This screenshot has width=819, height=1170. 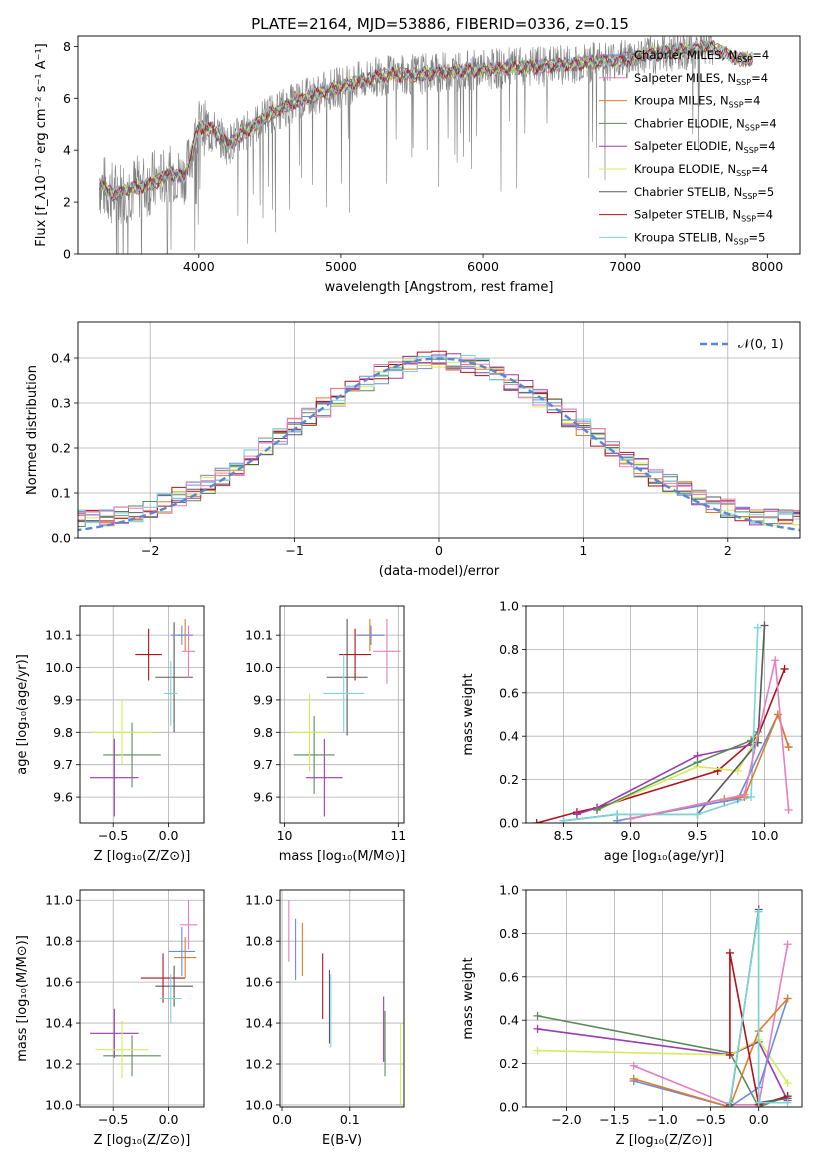 What do you see at coordinates (63, 764) in the screenshot?
I see `y-tick-label: 9.7` at bounding box center [63, 764].